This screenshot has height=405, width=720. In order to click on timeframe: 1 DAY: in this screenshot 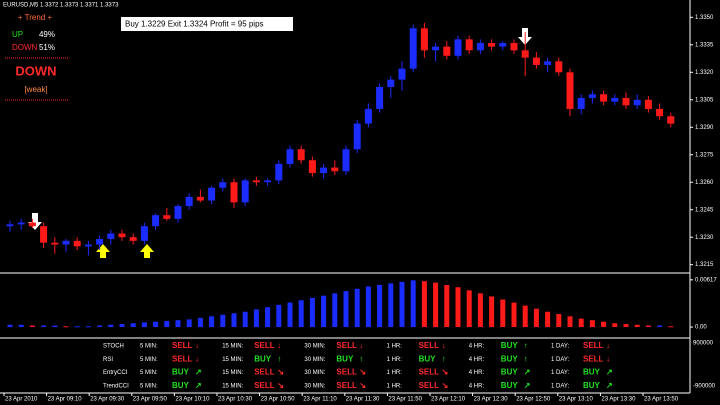, I will do `click(560, 360)`.